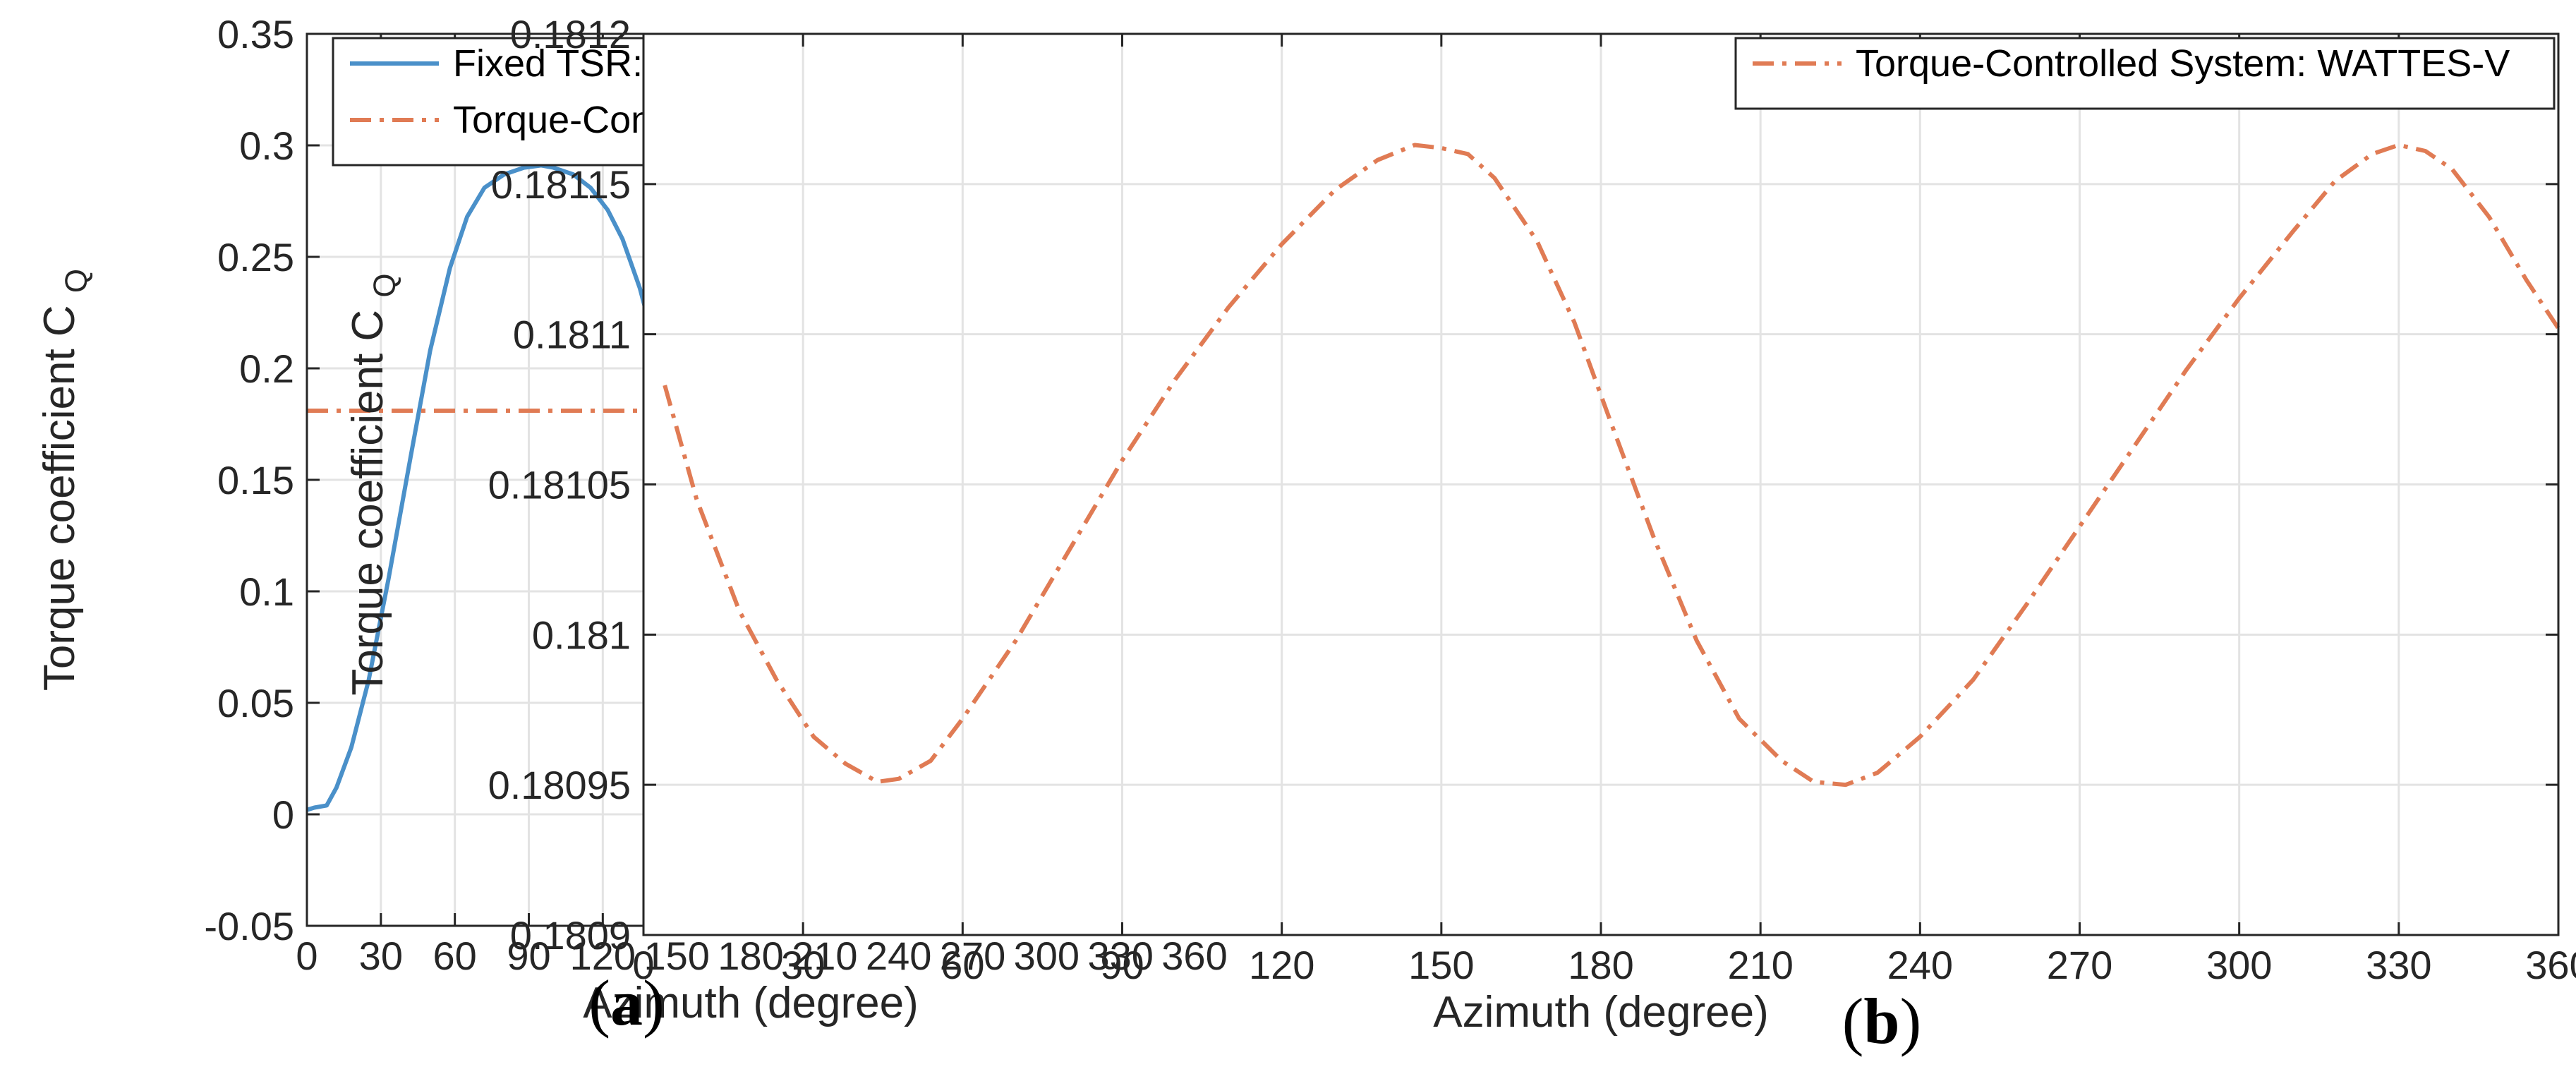  What do you see at coordinates (572, 335) in the screenshot?
I see `y-tick-label: 0.1811` at bounding box center [572, 335].